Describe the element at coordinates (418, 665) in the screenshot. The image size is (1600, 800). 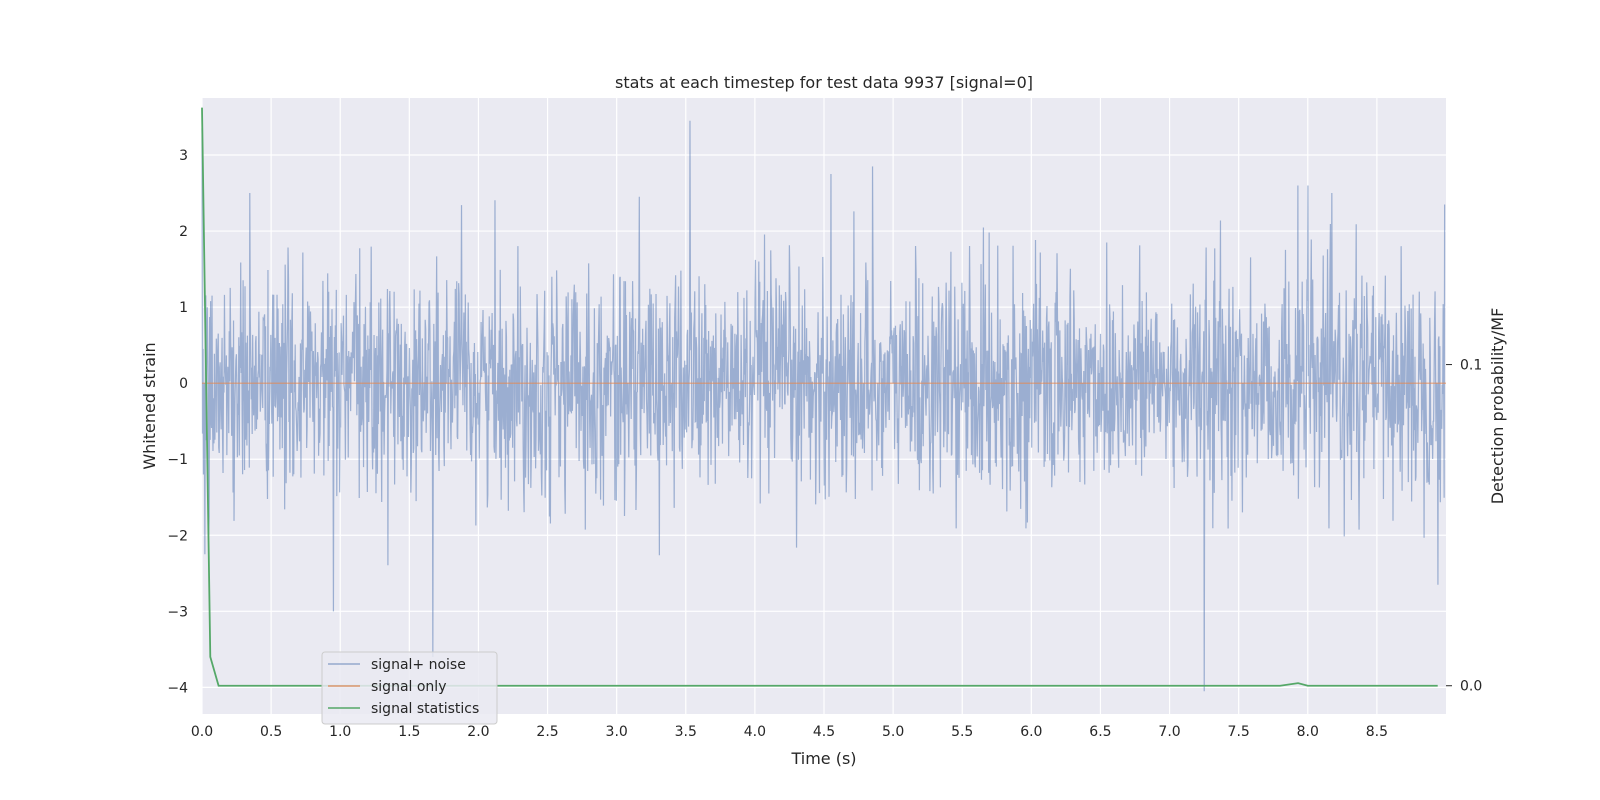
I see `legend-label-signal-noise: signal+ noise` at that location.